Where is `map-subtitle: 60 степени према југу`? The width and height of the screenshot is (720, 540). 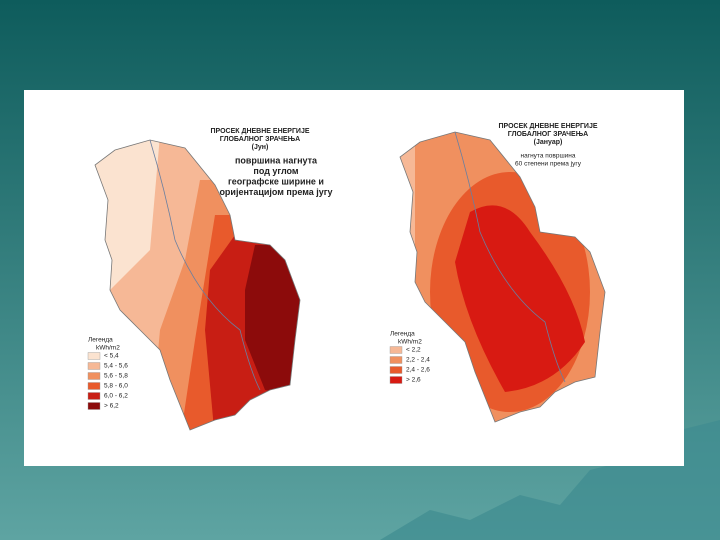 map-subtitle: 60 степени према југу is located at coordinates (548, 164).